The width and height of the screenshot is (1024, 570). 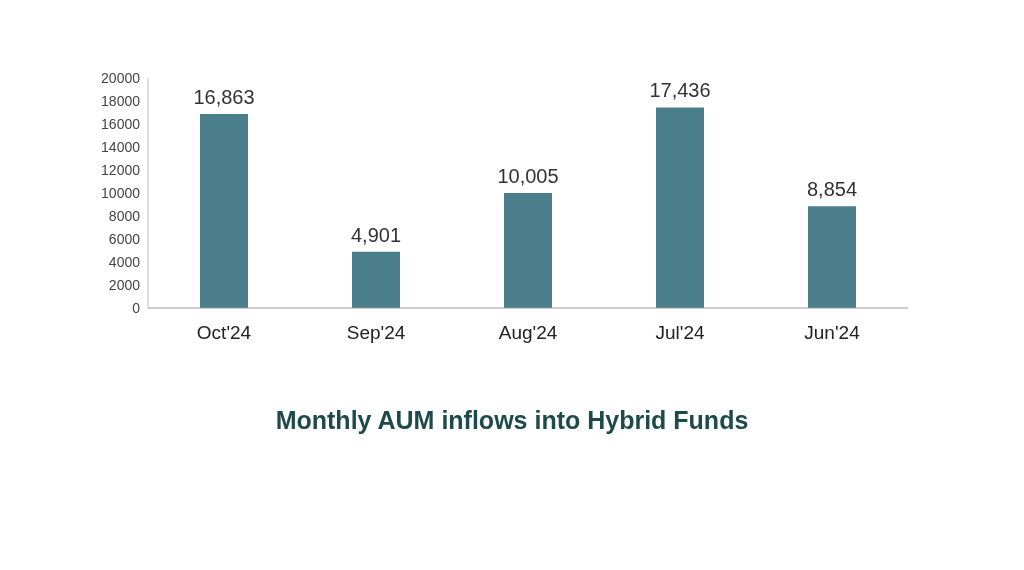 What do you see at coordinates (121, 169) in the screenshot?
I see `y-tick-label: 12000` at bounding box center [121, 169].